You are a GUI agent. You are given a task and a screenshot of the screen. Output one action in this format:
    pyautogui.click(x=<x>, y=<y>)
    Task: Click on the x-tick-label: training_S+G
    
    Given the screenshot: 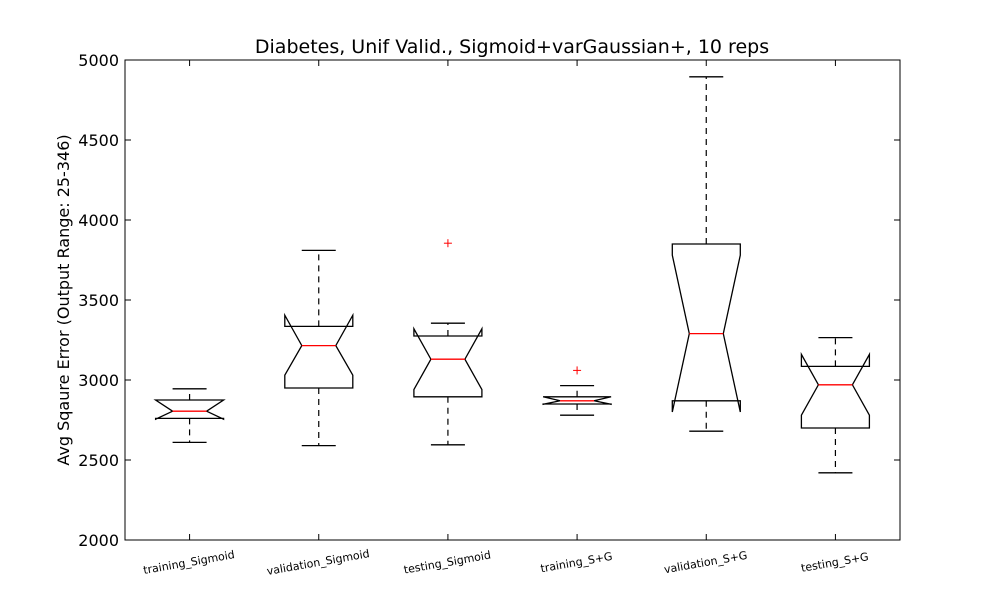 What is the action you would take?
    pyautogui.click(x=576, y=562)
    